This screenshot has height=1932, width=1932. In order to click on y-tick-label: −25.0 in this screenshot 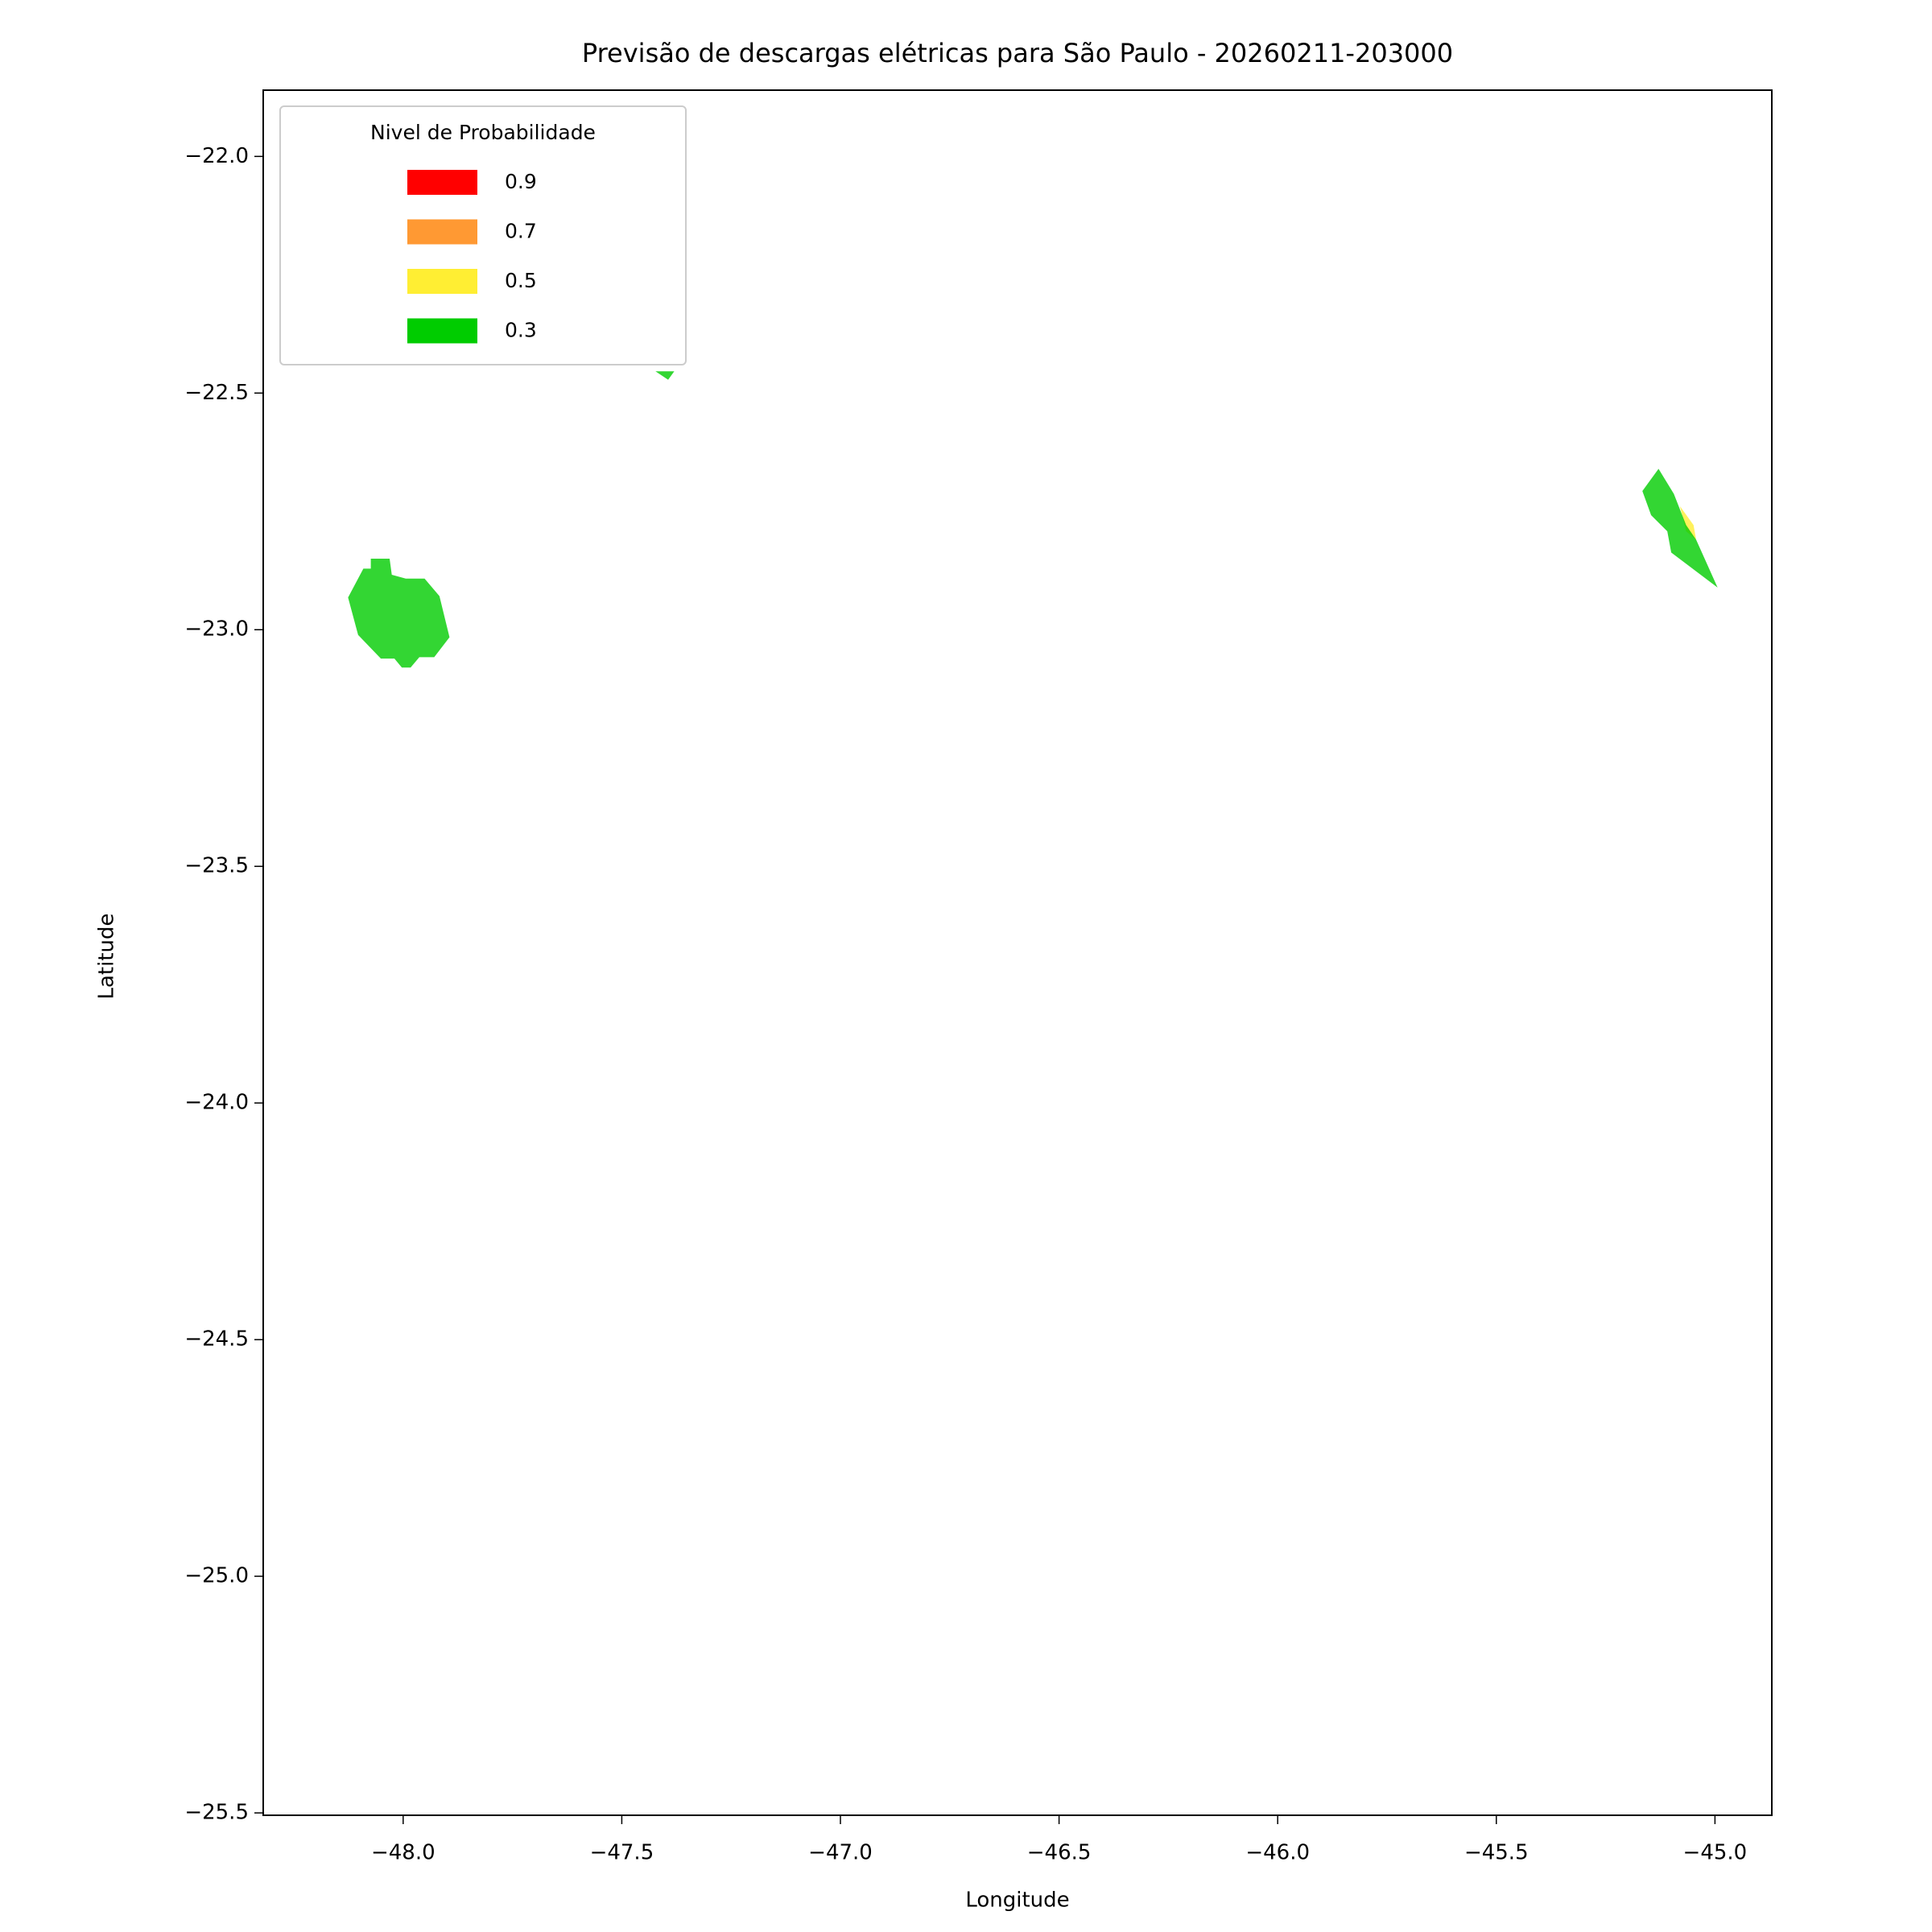, I will do `click(216, 1576)`.